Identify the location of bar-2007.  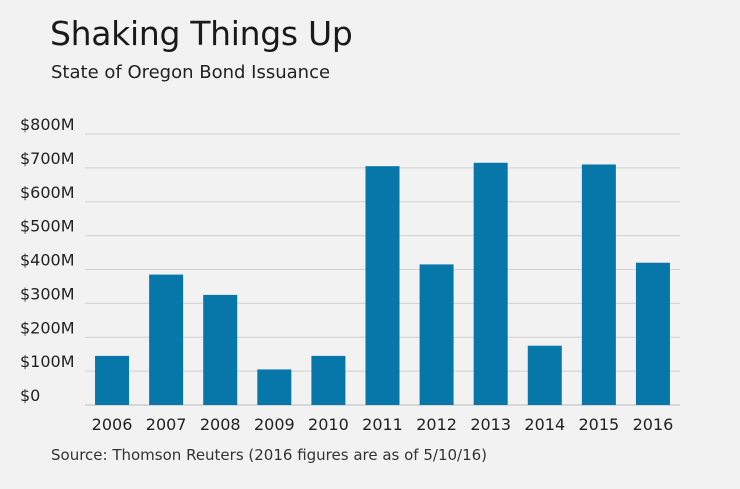
(166, 339).